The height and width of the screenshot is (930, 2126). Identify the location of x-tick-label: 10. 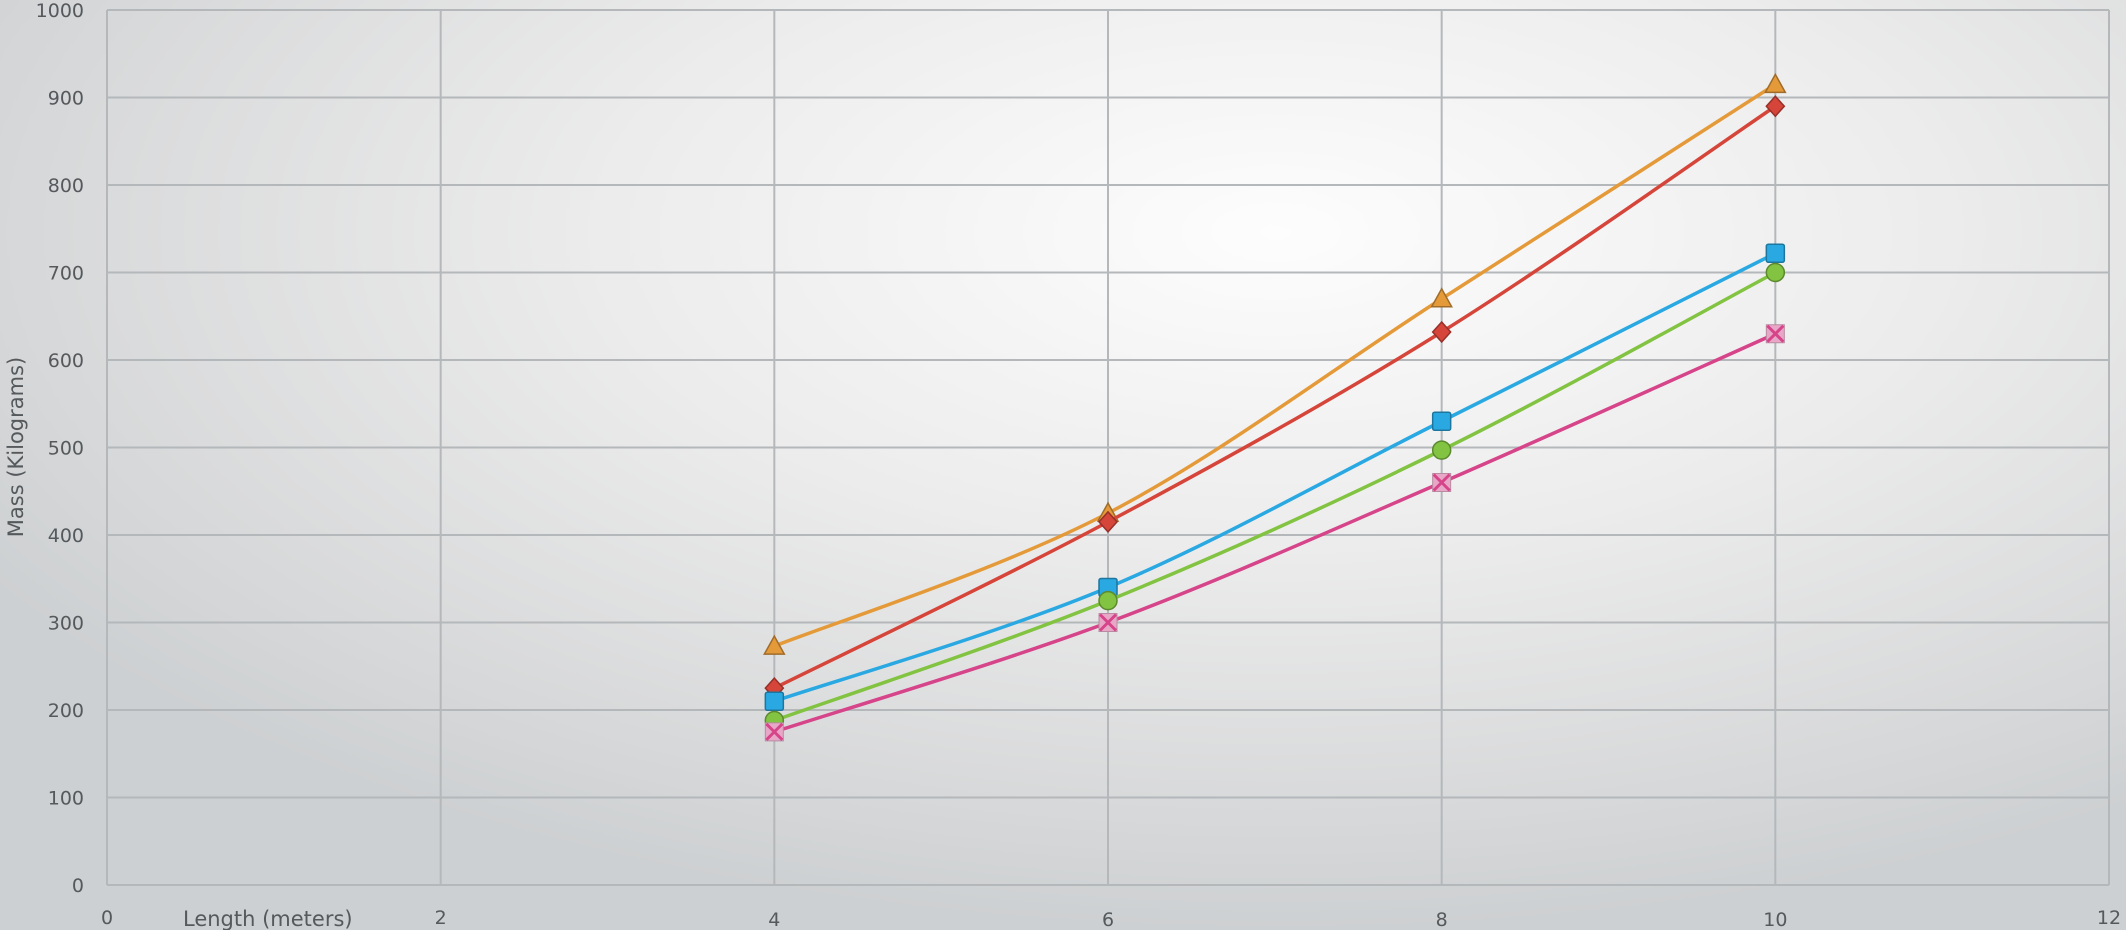
(1775, 919).